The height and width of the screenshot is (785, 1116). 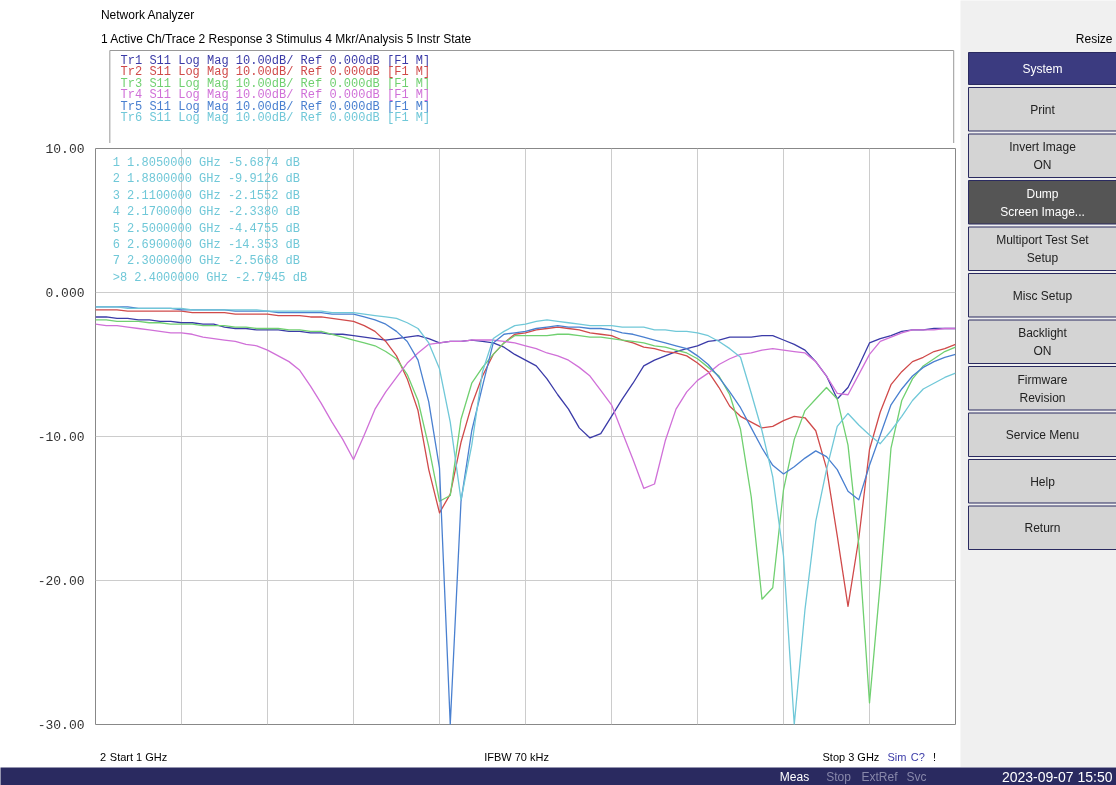 I want to click on text: C?, so click(x=917, y=756).